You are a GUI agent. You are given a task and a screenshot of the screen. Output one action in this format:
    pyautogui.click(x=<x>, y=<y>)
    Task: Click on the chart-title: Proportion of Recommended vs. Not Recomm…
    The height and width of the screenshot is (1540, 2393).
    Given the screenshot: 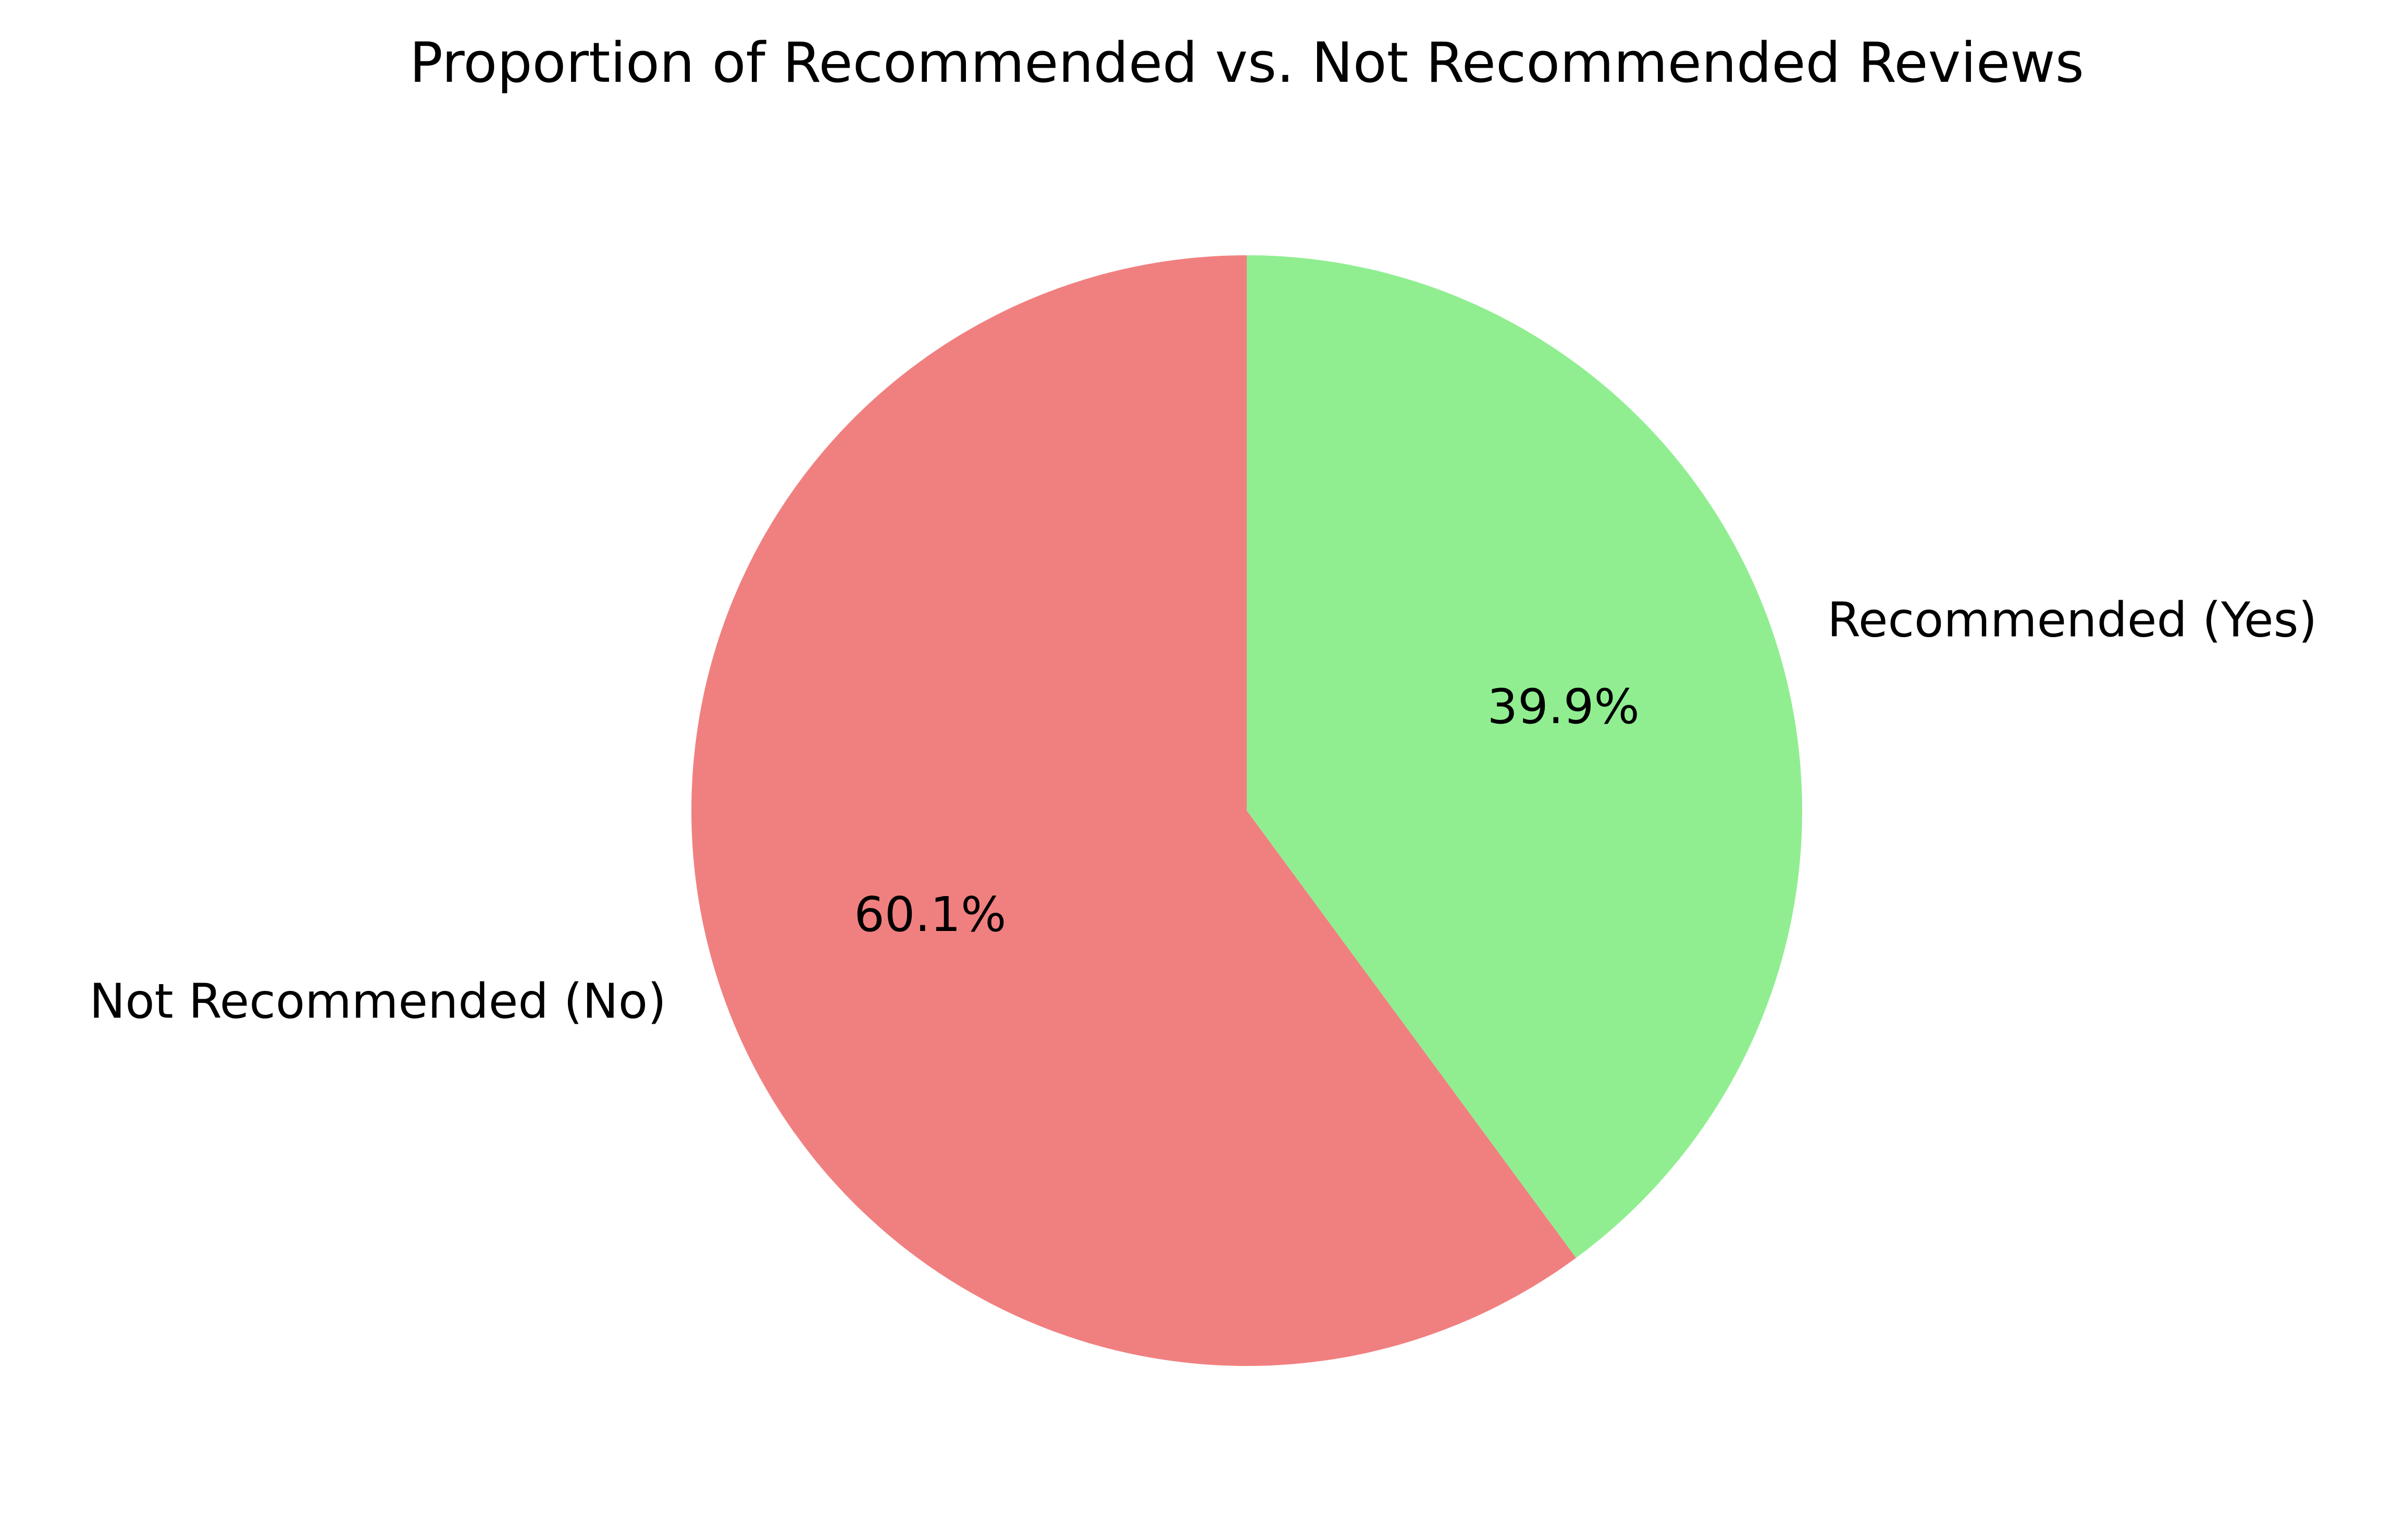 What is the action you would take?
    pyautogui.click(x=1247, y=63)
    